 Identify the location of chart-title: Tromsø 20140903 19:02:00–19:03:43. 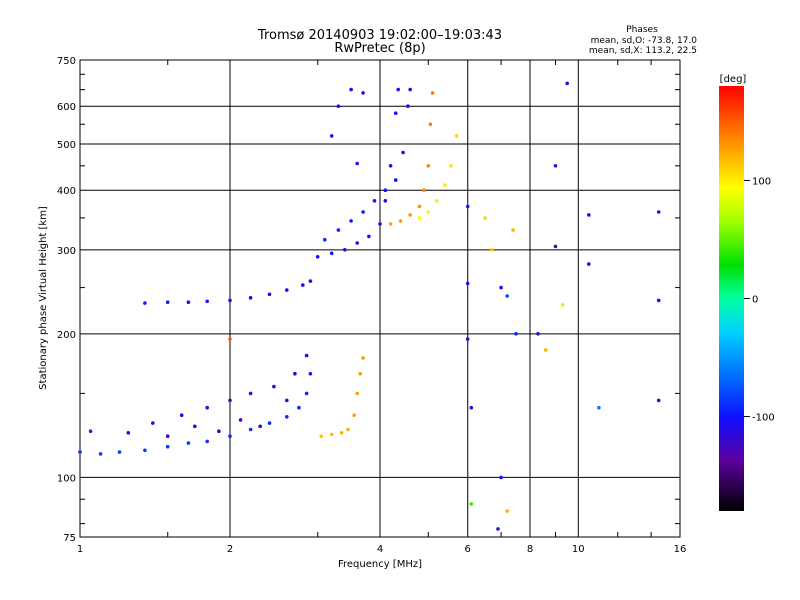
(379, 35).